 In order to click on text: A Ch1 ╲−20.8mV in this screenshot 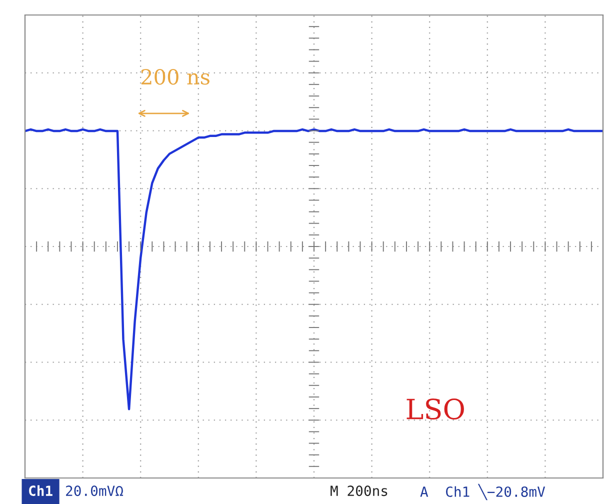, I will do `click(483, 492)`.